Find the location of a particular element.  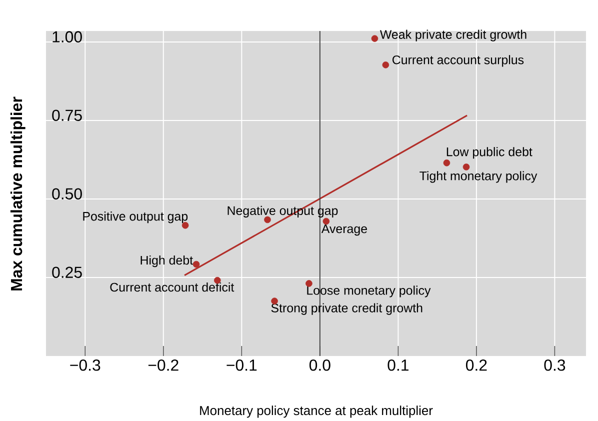

x-tick-label: −0.1 is located at coordinates (241, 365).